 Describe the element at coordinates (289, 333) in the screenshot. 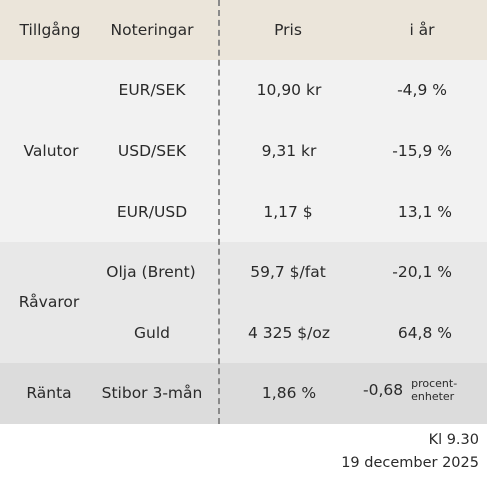

I see `price-cell: 4 325 $/oz` at that location.